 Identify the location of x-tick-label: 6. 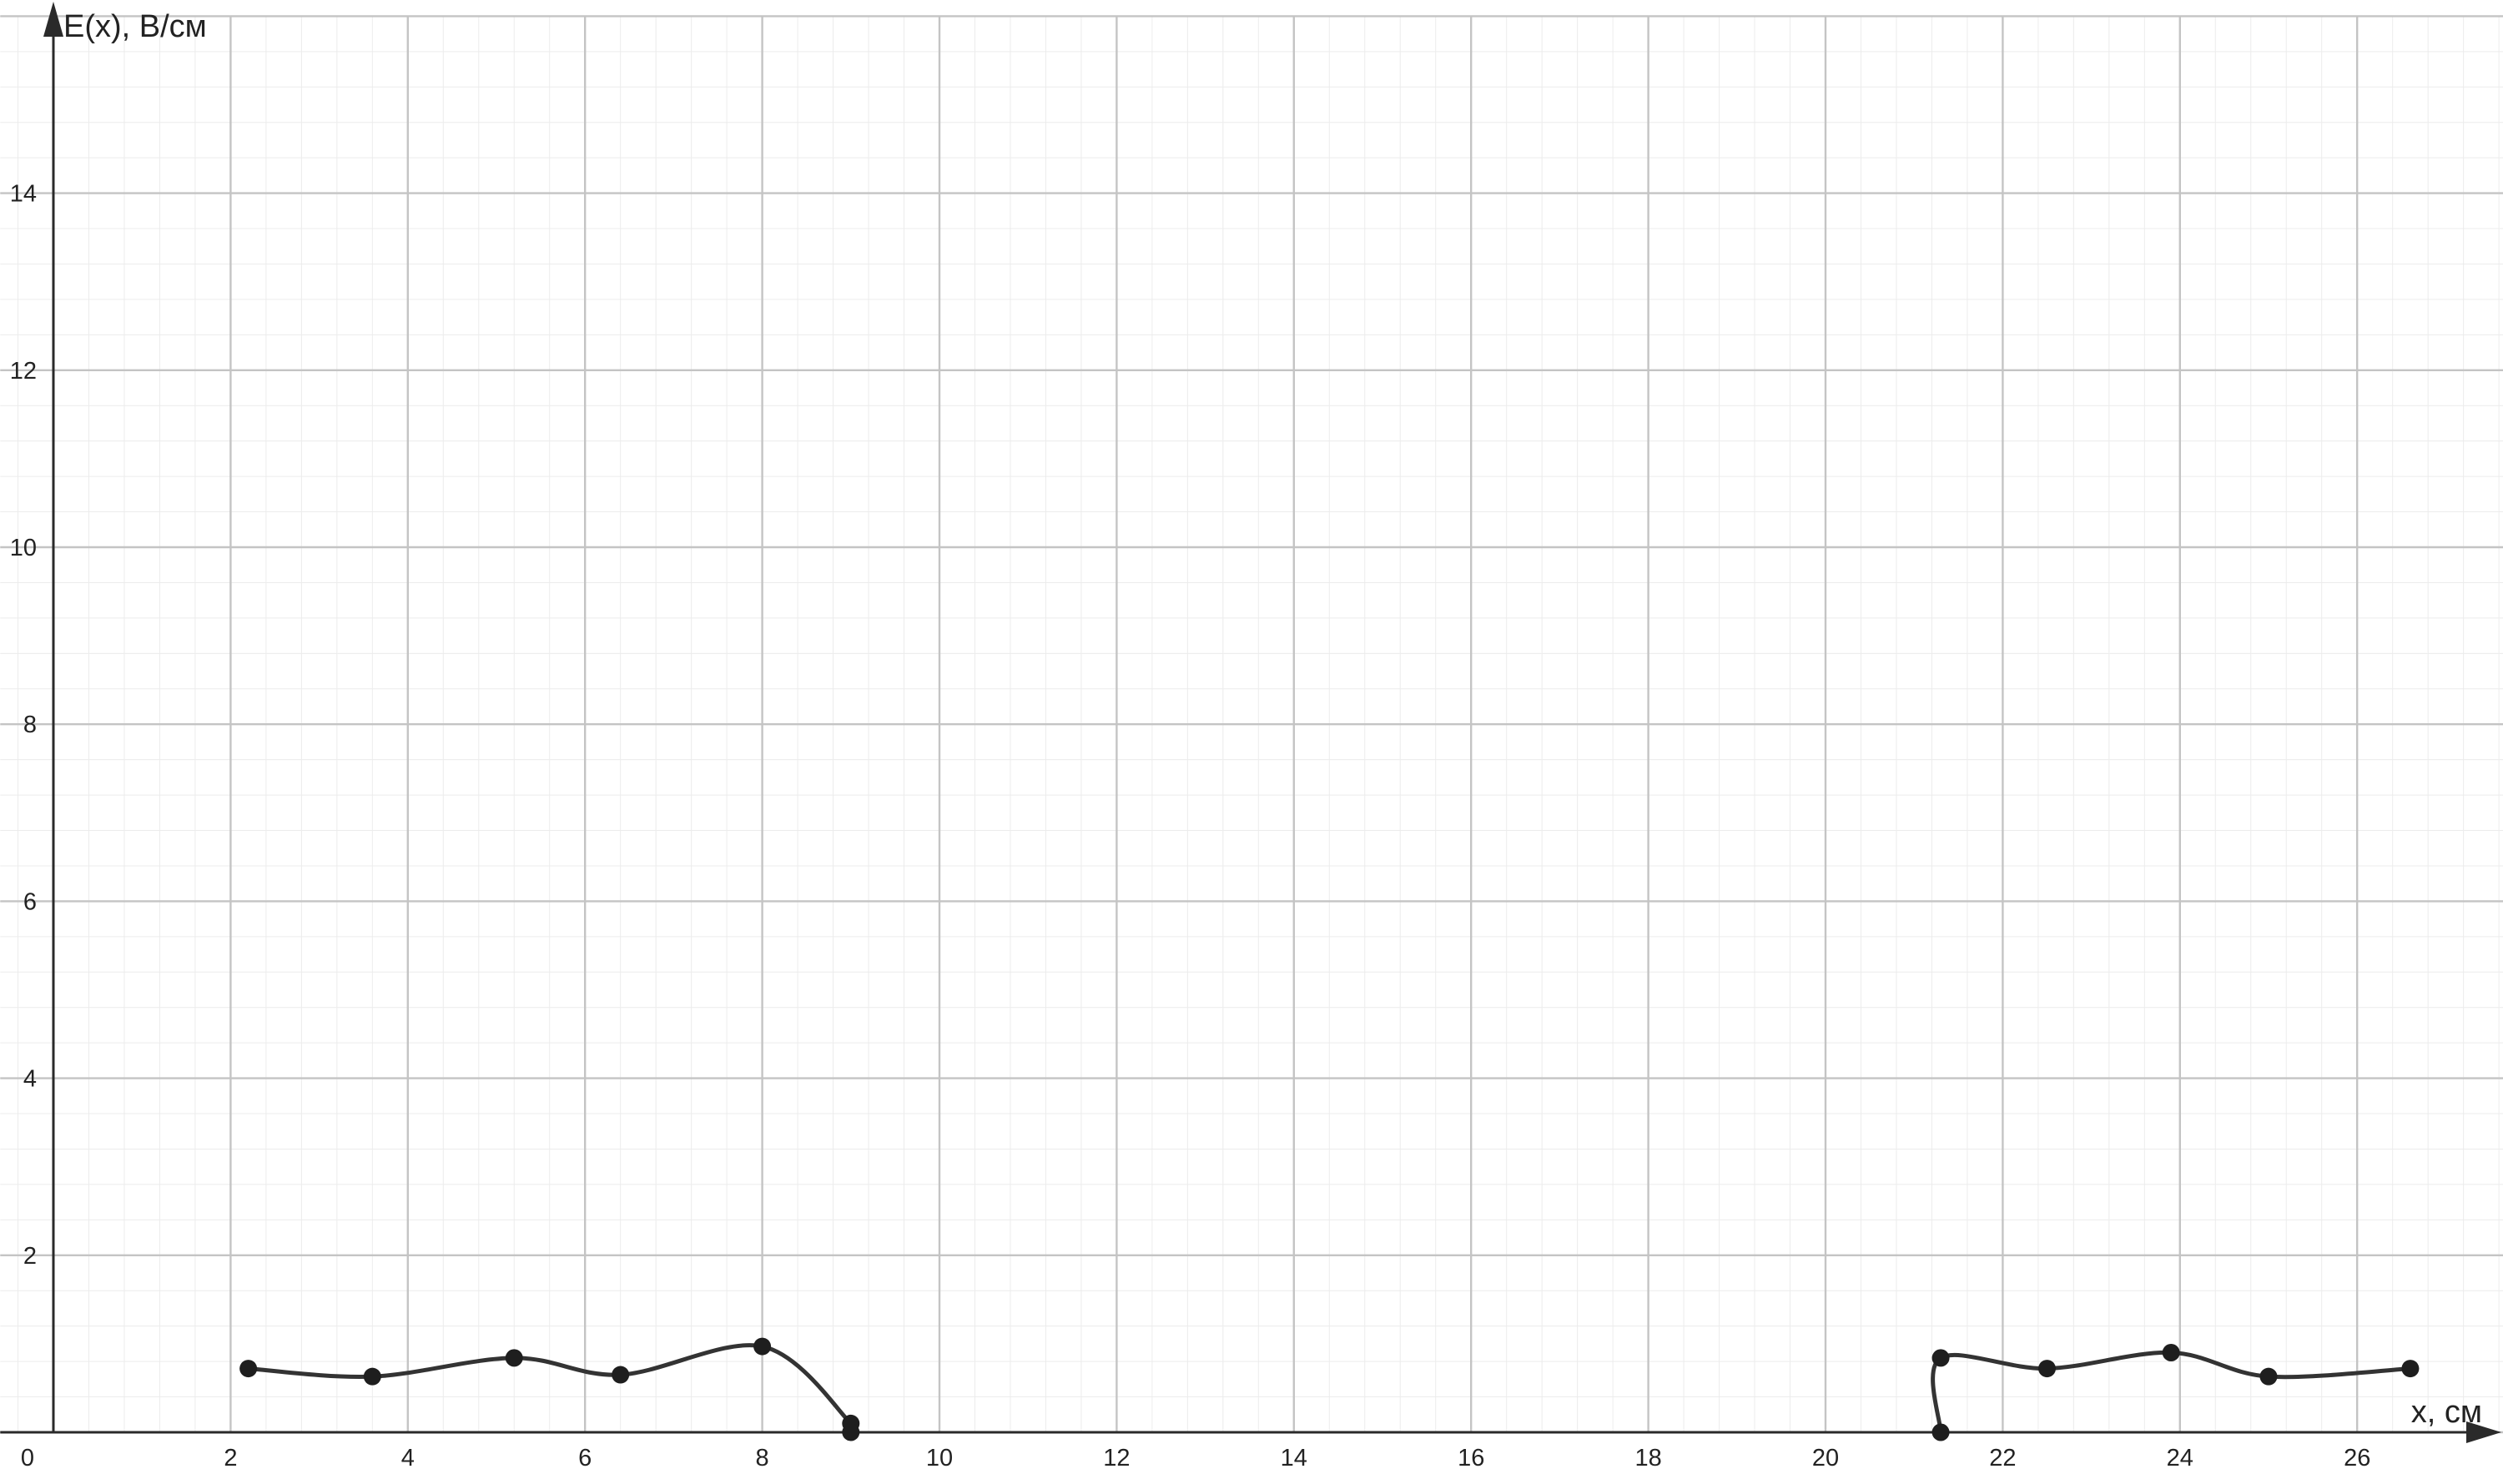
(585, 1458).